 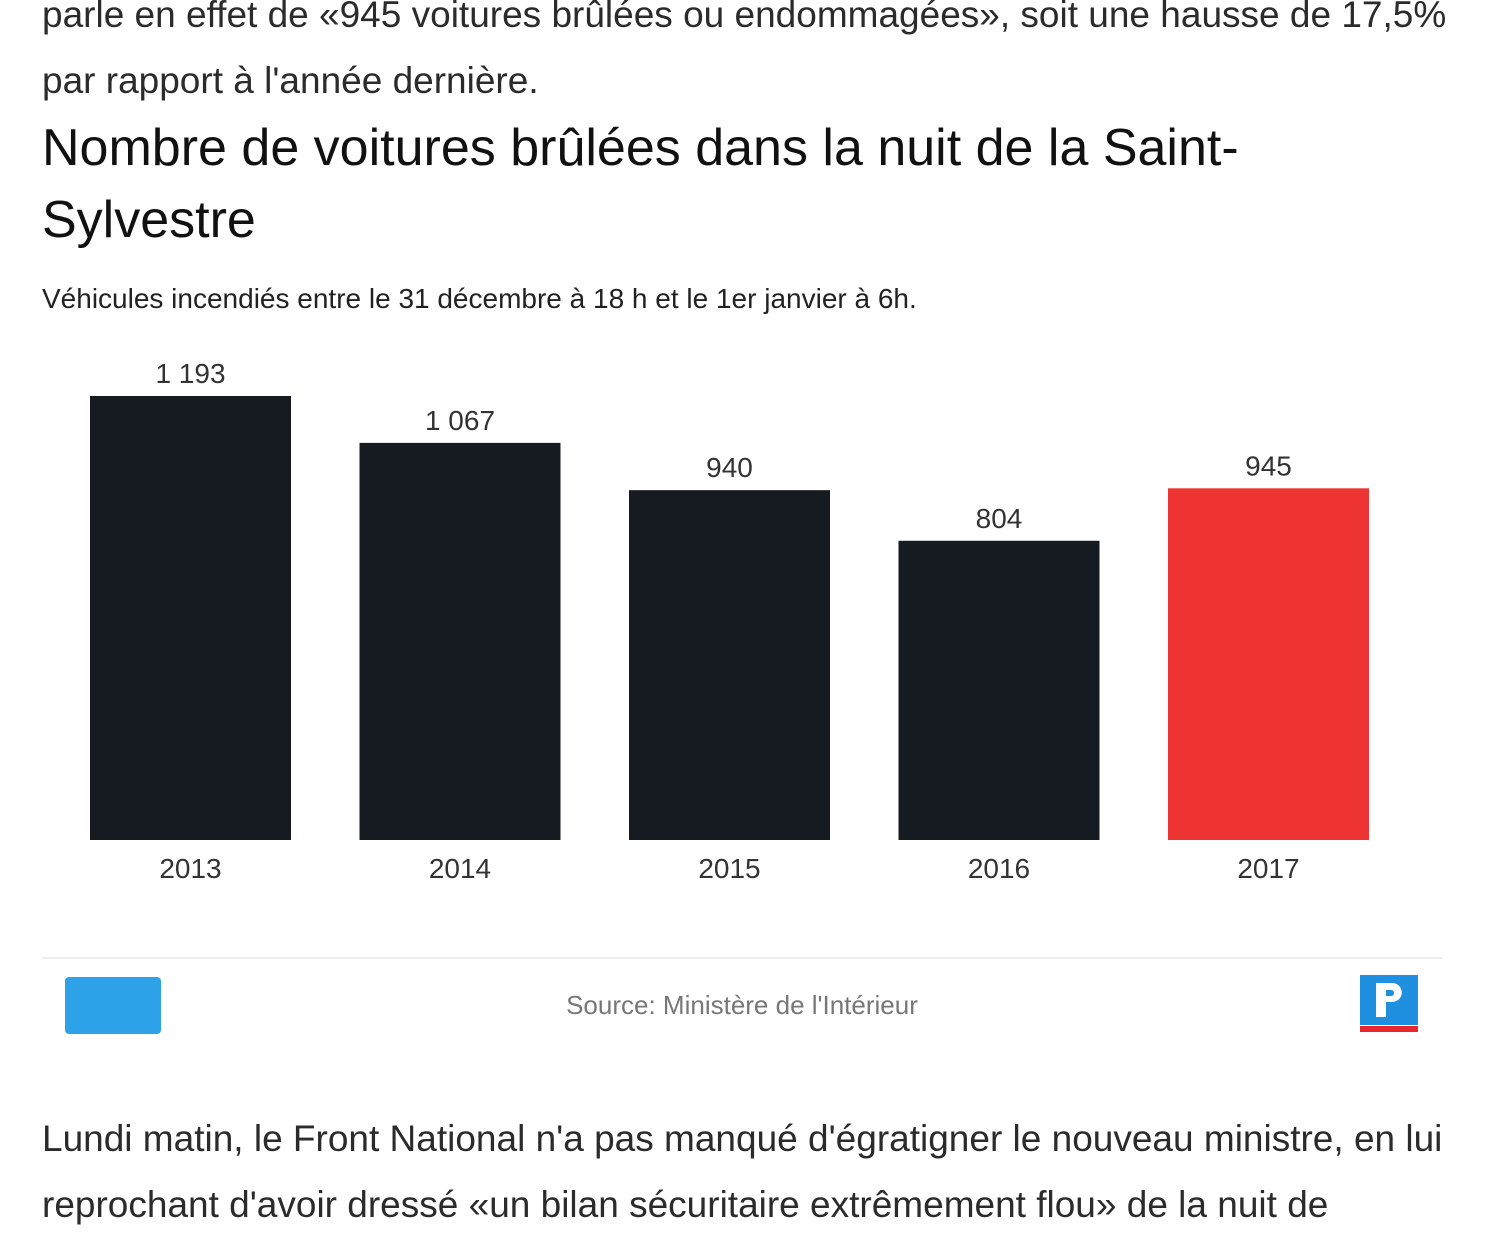 I want to click on bar-2017, so click(x=1268, y=664).